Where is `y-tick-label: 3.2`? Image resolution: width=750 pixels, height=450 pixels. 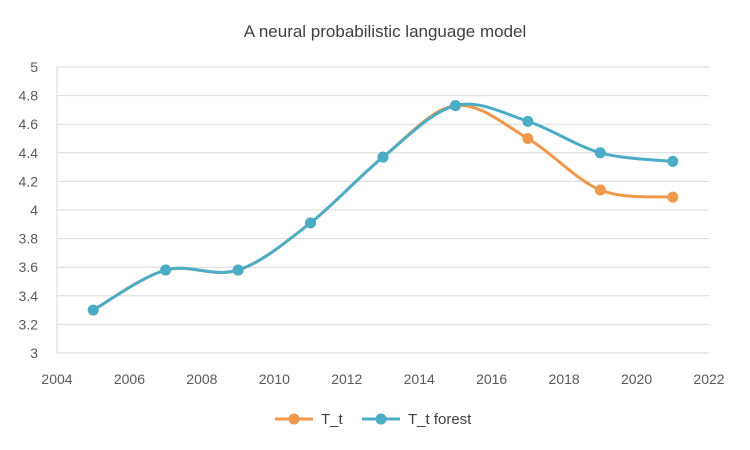
y-tick-label: 3.2 is located at coordinates (29, 324).